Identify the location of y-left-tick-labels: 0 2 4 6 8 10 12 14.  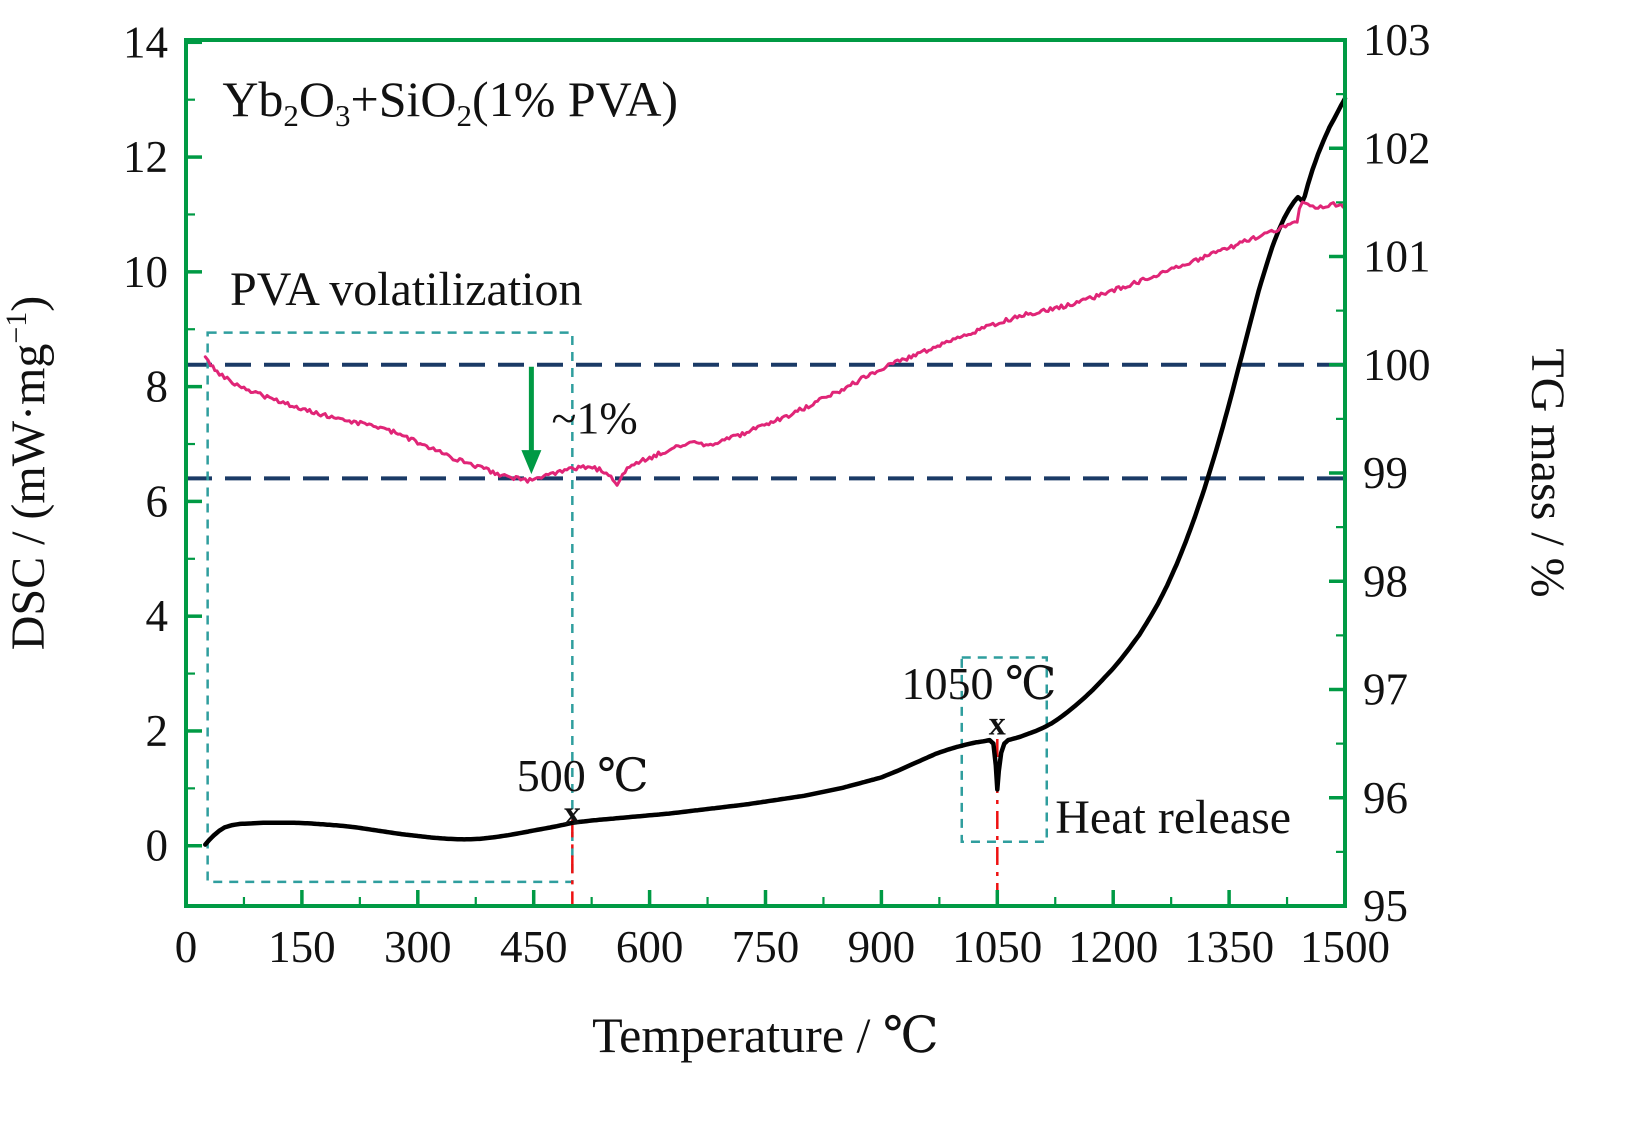
(145, 443).